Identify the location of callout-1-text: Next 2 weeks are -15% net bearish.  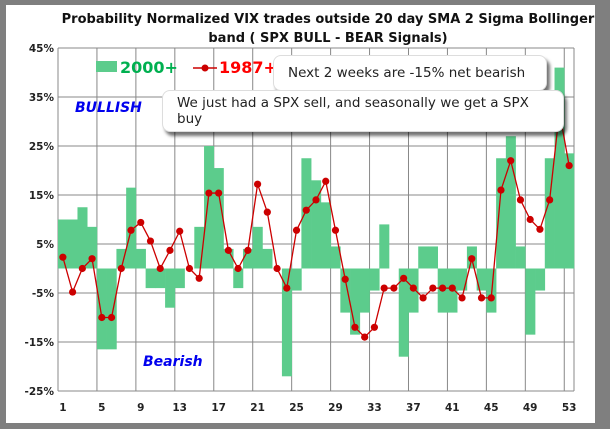
(407, 73).